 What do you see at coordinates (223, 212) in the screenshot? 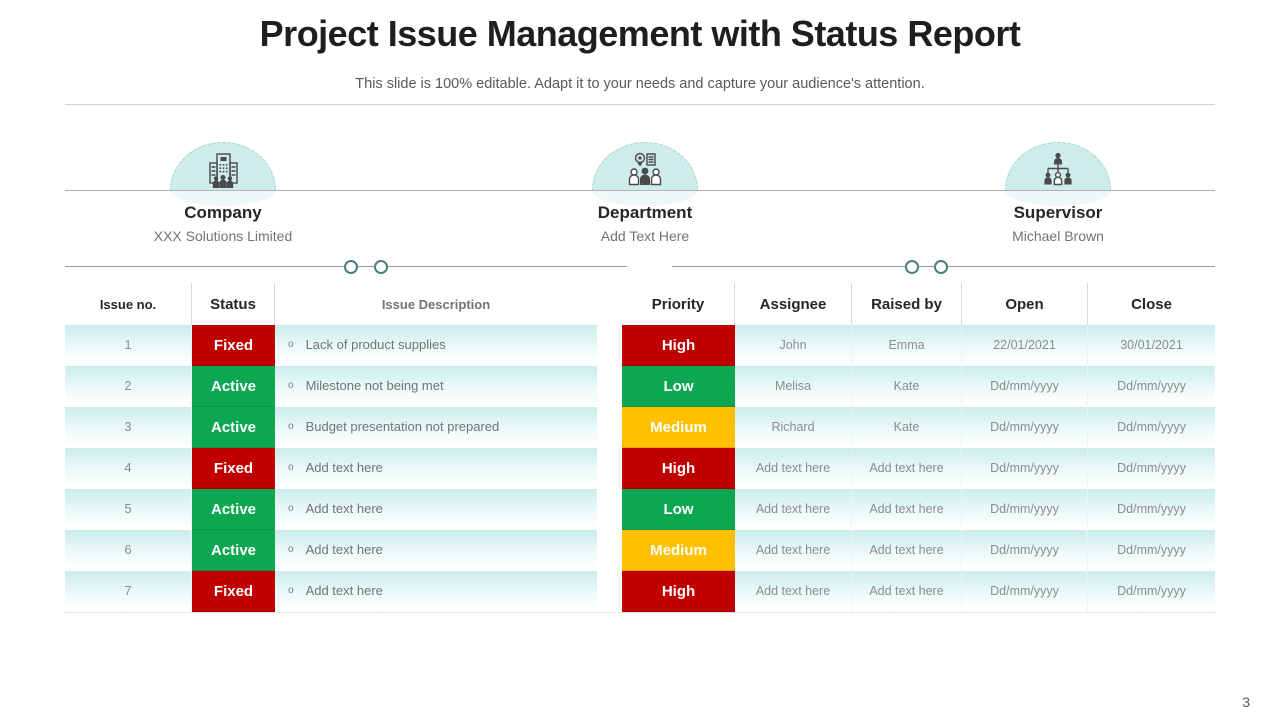
I see `company-label: Company` at bounding box center [223, 212].